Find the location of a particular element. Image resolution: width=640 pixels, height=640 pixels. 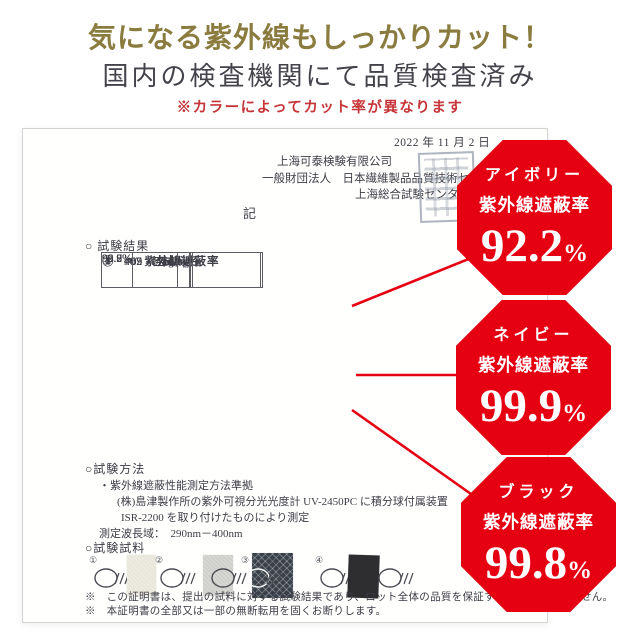

fabric-swatch-ivory is located at coordinates (141, 575).